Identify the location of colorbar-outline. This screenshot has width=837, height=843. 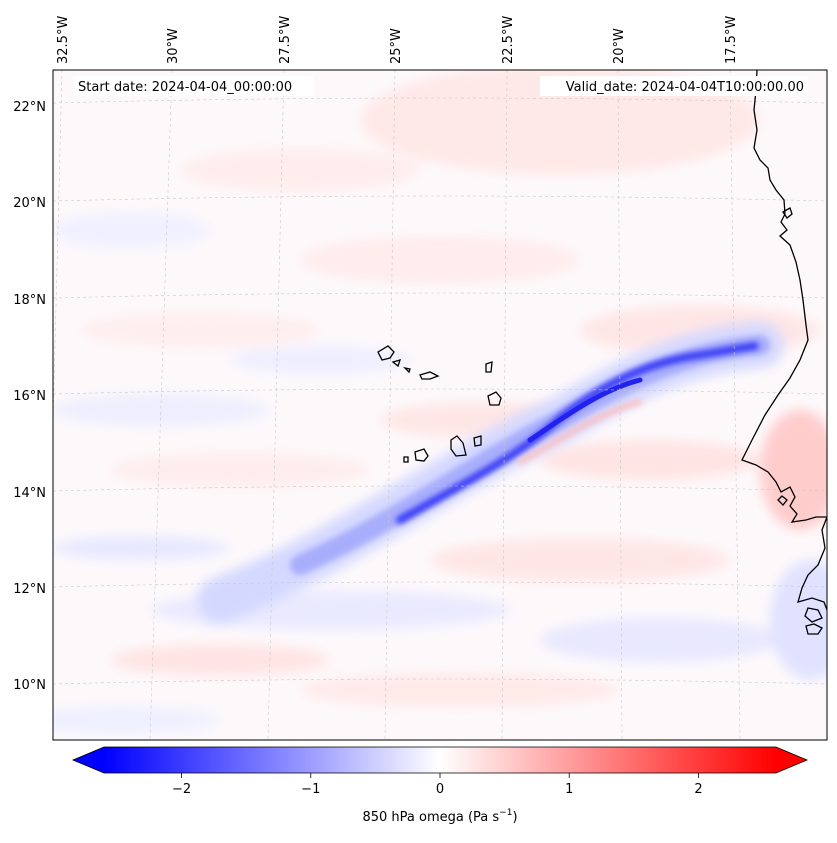
(440, 760).